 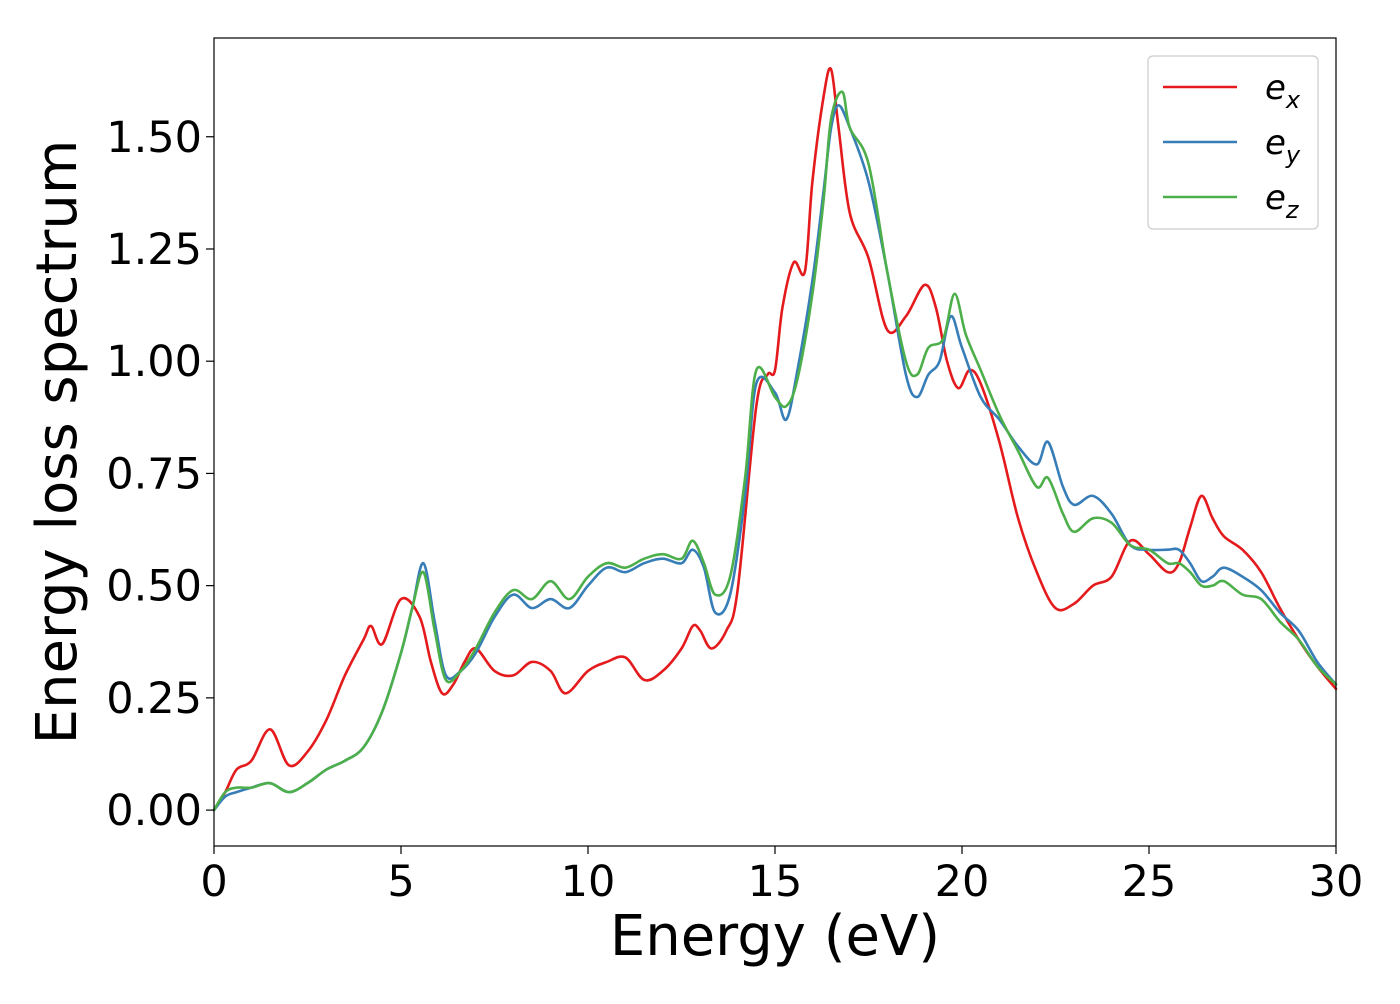 I want to click on x-tick-label: 20, so click(x=962, y=882).